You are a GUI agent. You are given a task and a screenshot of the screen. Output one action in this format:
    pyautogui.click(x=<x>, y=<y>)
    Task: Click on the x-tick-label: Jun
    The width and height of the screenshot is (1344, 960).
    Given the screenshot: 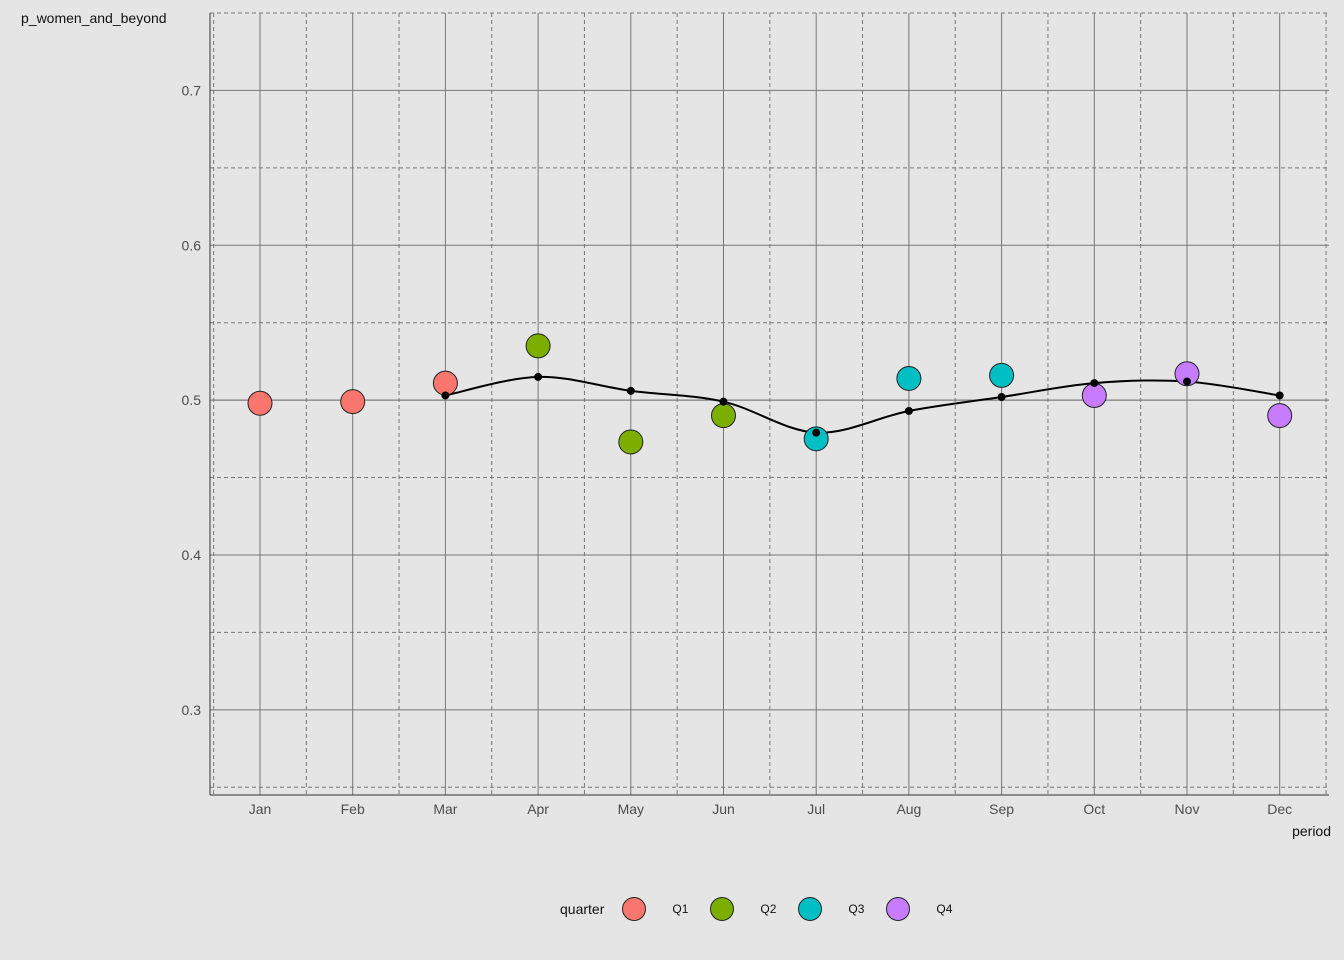 What is the action you would take?
    pyautogui.click(x=723, y=809)
    